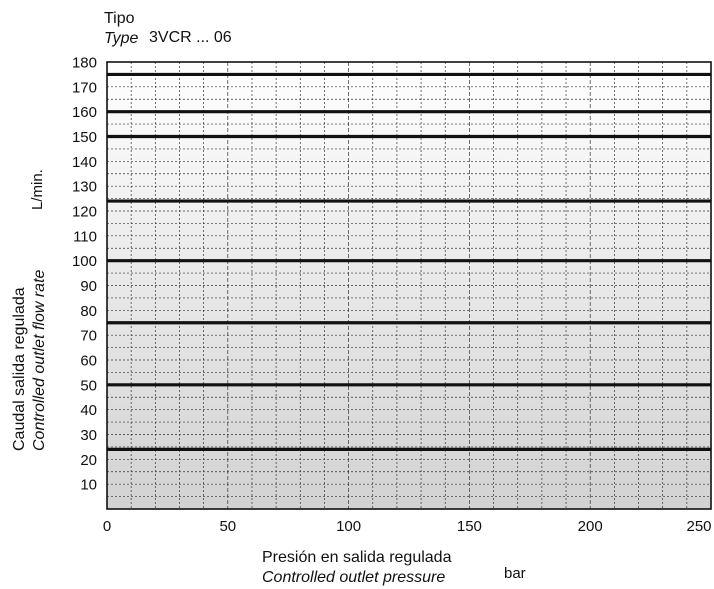  What do you see at coordinates (84, 261) in the screenshot?
I see `y-tick-label: 100` at bounding box center [84, 261].